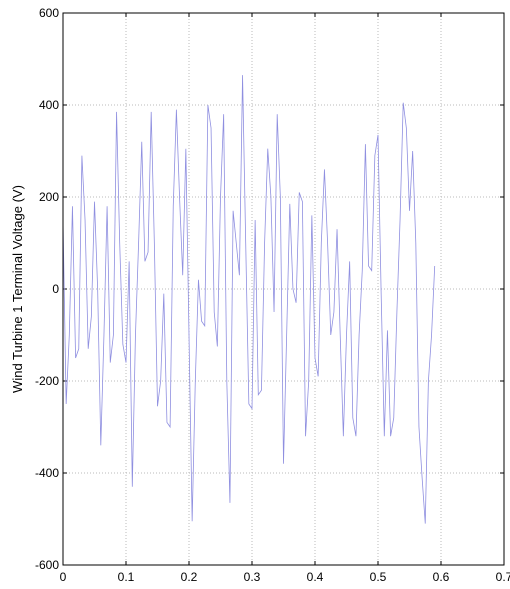 This screenshot has height=589, width=510. What do you see at coordinates (441, 577) in the screenshot?
I see `x-tick-label: 0.6` at bounding box center [441, 577].